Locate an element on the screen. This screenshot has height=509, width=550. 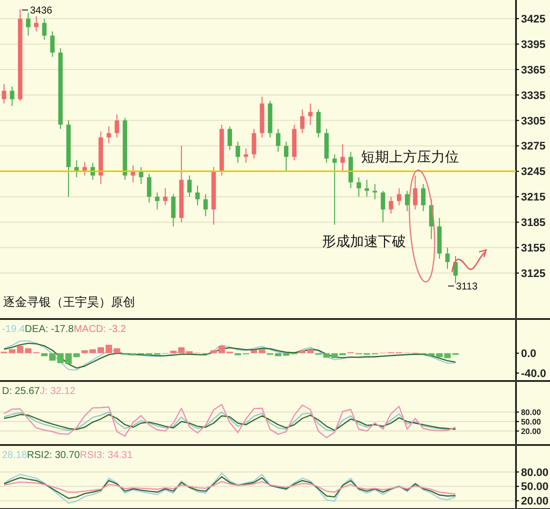
y-tick-label: 3305 is located at coordinates (533, 121).